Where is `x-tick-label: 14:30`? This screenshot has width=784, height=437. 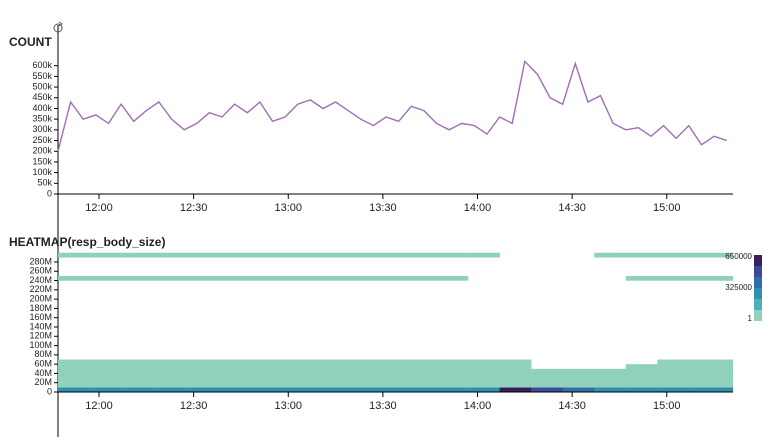
x-tick-label: 14:30 is located at coordinates (572, 406).